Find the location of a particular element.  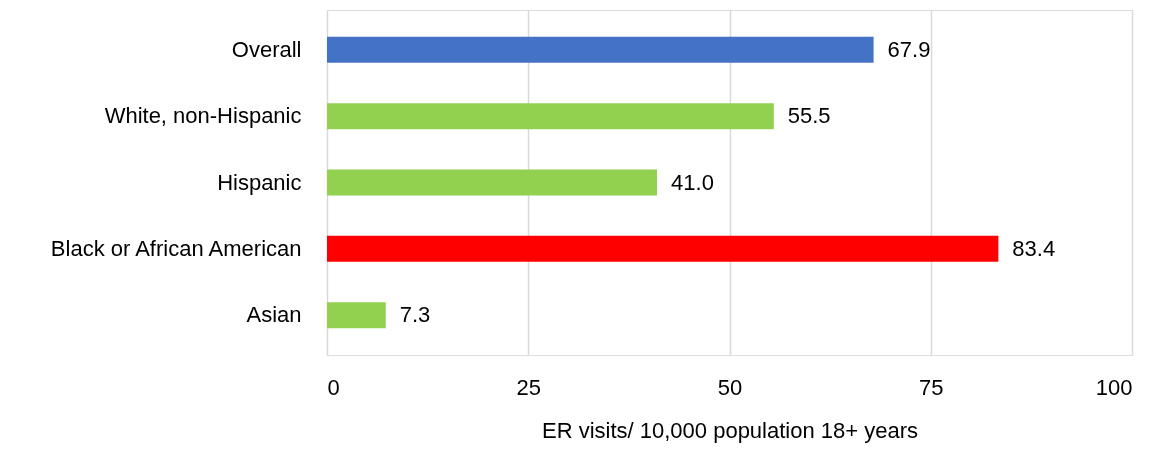

y-tick-label: Hispanic is located at coordinates (259, 182).